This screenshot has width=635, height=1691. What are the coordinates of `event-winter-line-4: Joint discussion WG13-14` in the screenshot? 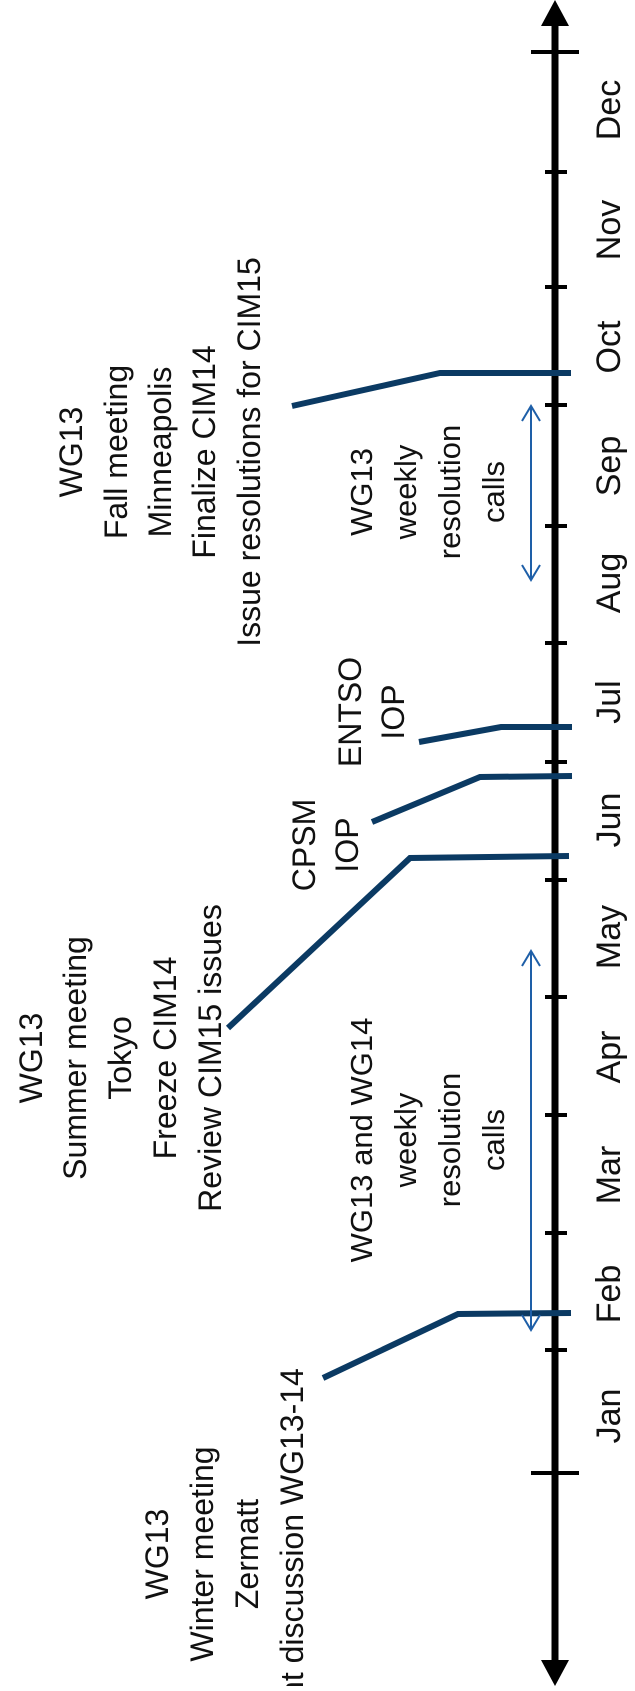 It's located at (292, 1527).